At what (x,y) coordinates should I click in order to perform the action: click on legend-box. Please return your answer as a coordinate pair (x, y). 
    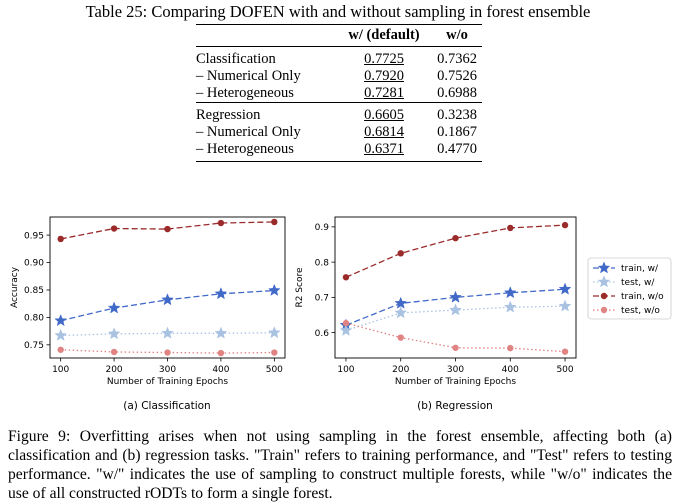
    Looking at the image, I should click on (629, 288).